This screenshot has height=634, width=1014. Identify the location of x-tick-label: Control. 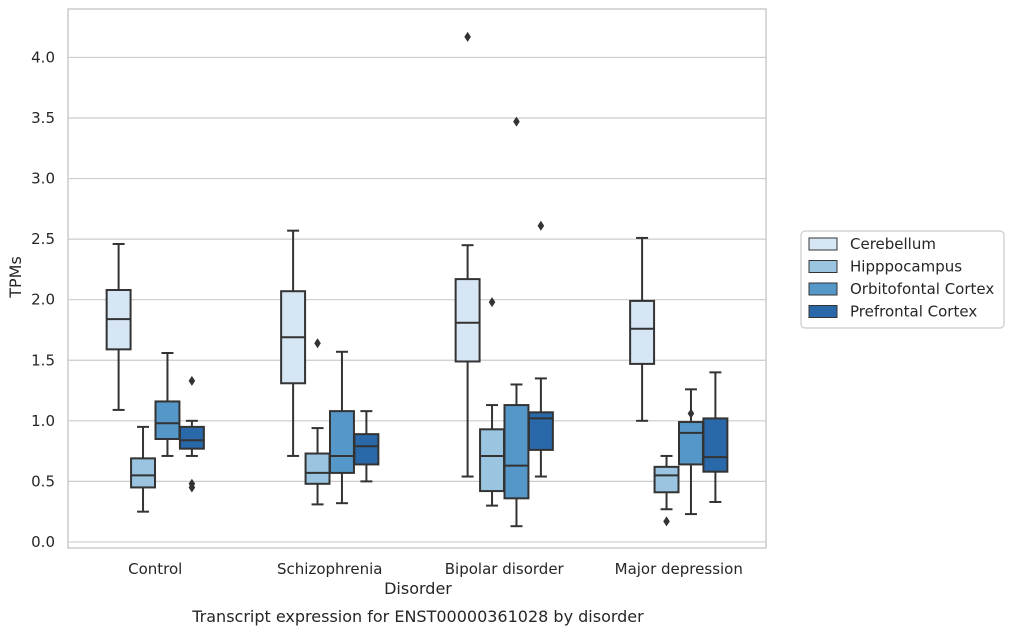
(155, 569).